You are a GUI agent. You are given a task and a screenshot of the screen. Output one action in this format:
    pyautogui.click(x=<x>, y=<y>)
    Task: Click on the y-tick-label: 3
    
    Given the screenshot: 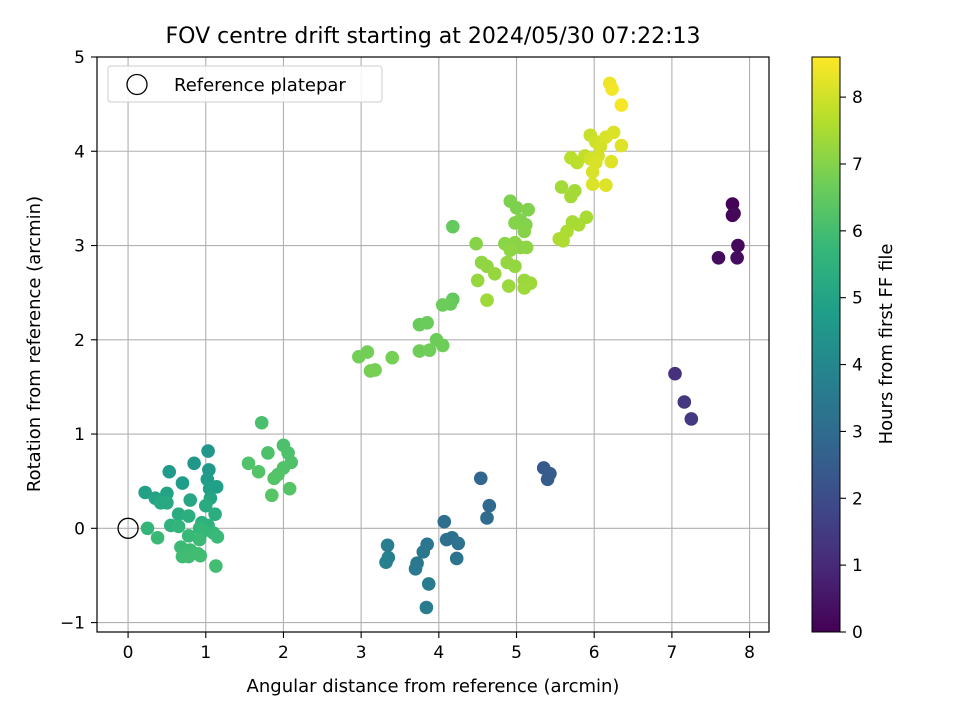 What is the action you would take?
    pyautogui.click(x=79, y=247)
    